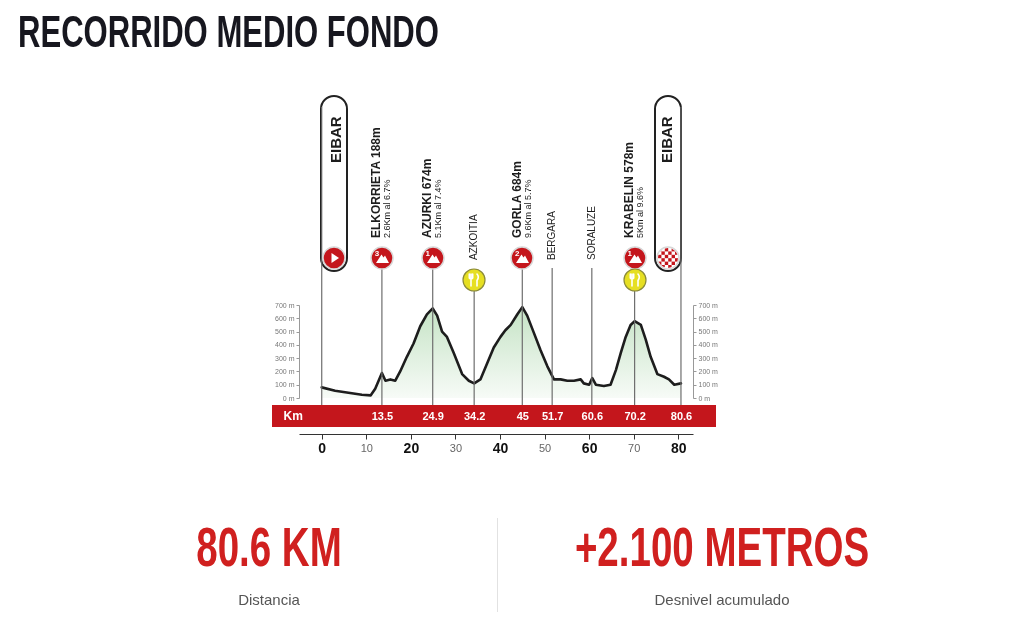 This screenshot has width=1024, height=626. What do you see at coordinates (592, 415) in the screenshot?
I see `x2-tick-label: 60.6` at bounding box center [592, 415].